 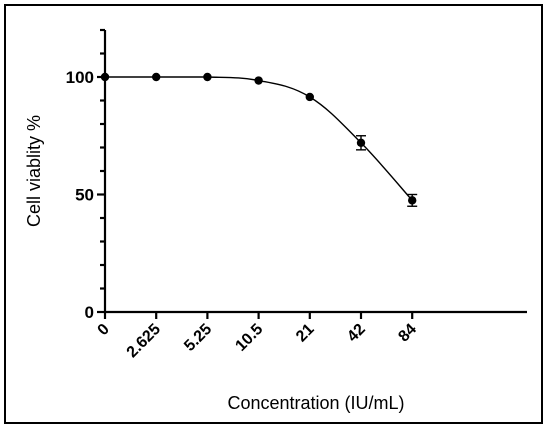 I want to click on x-tick-label: 5.25, so click(x=198, y=338).